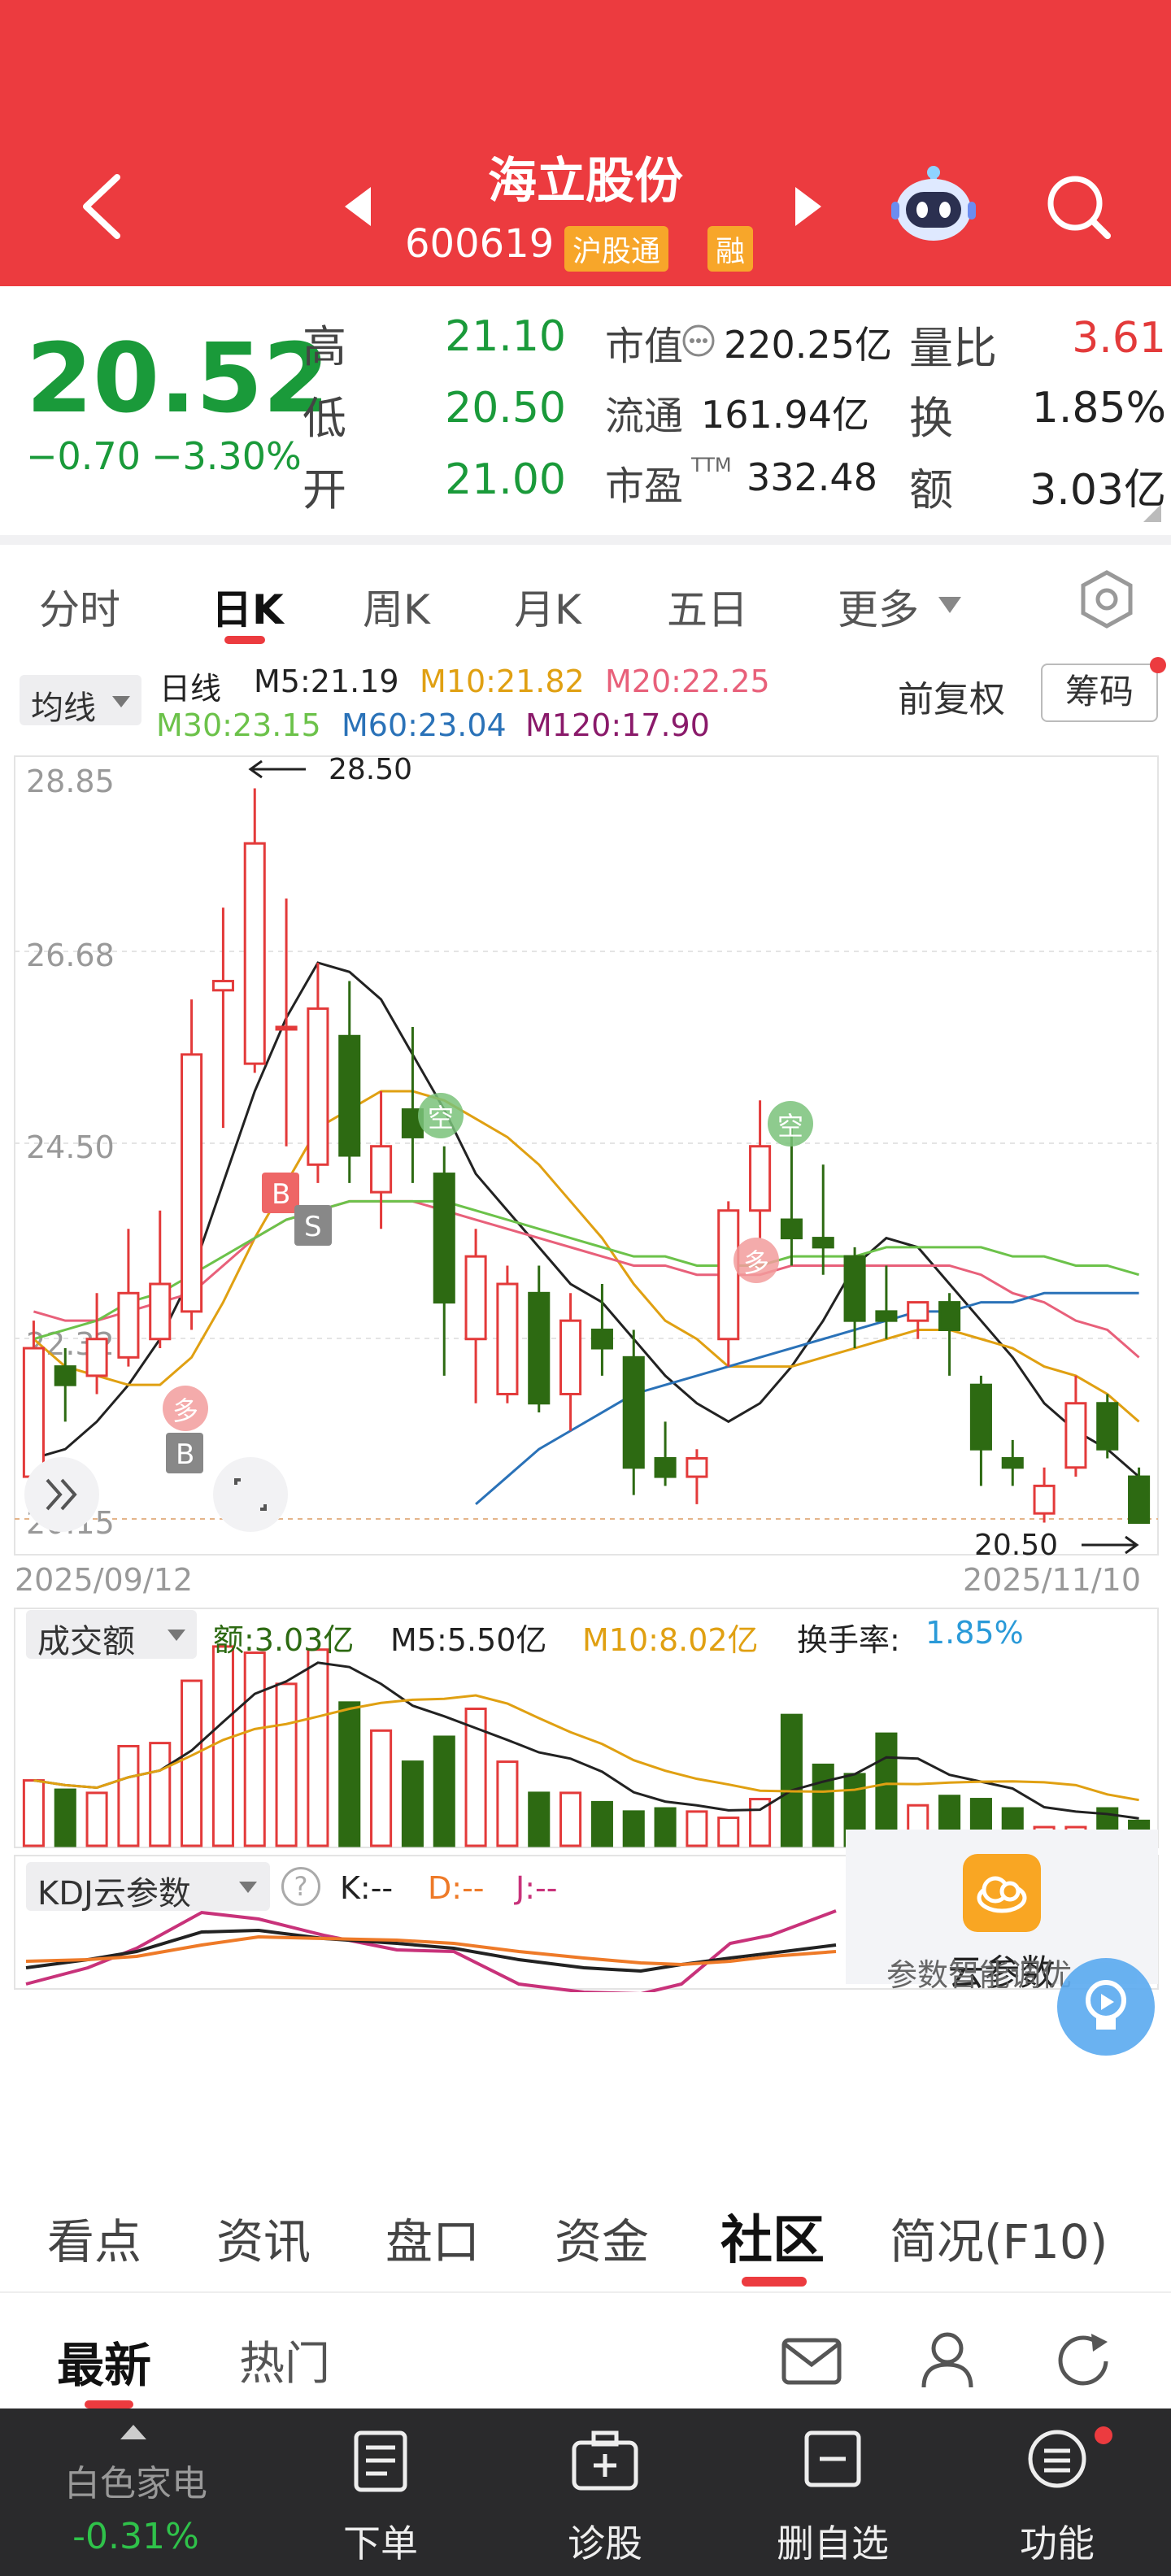  Describe the element at coordinates (585, 182) in the screenshot. I see `stock-name: 海立股份` at that location.